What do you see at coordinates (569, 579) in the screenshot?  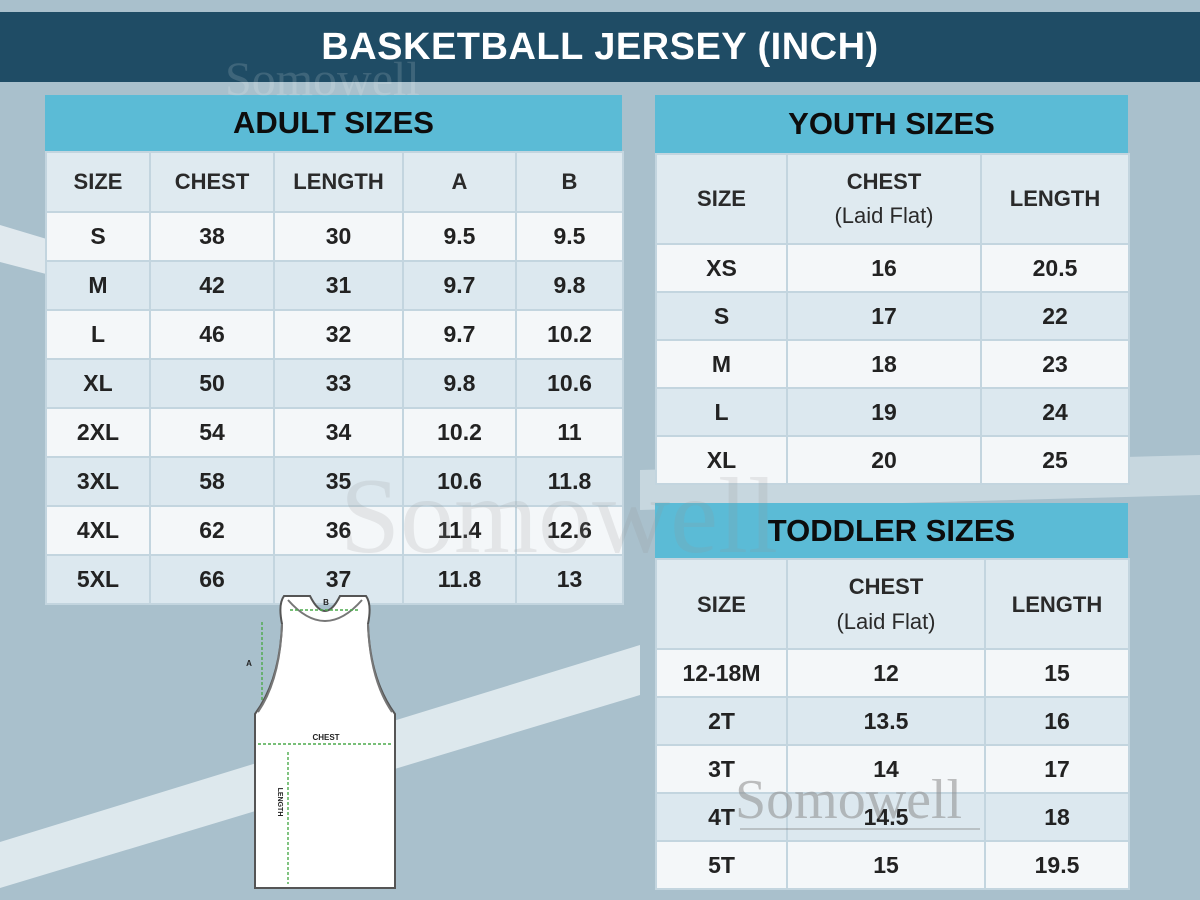 I see `table-cell: 13` at bounding box center [569, 579].